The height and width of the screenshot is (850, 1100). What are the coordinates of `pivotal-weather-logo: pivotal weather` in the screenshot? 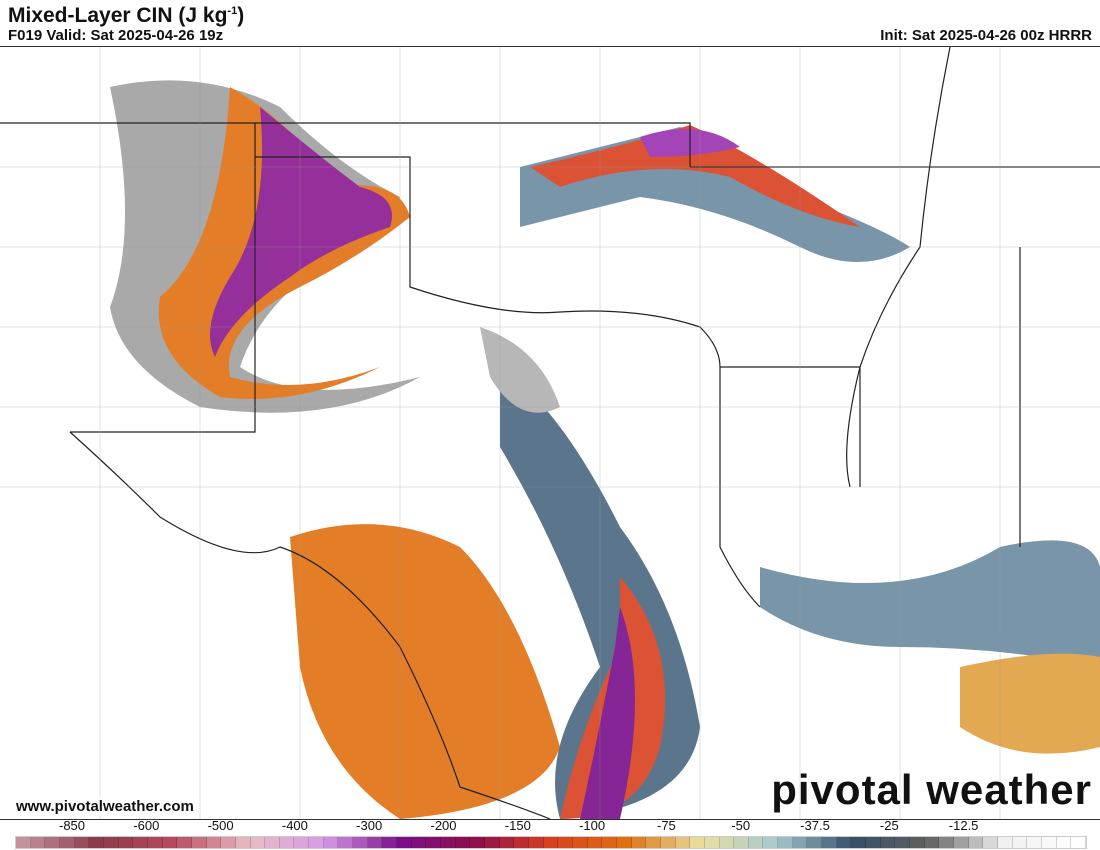 It's located at (931, 789).